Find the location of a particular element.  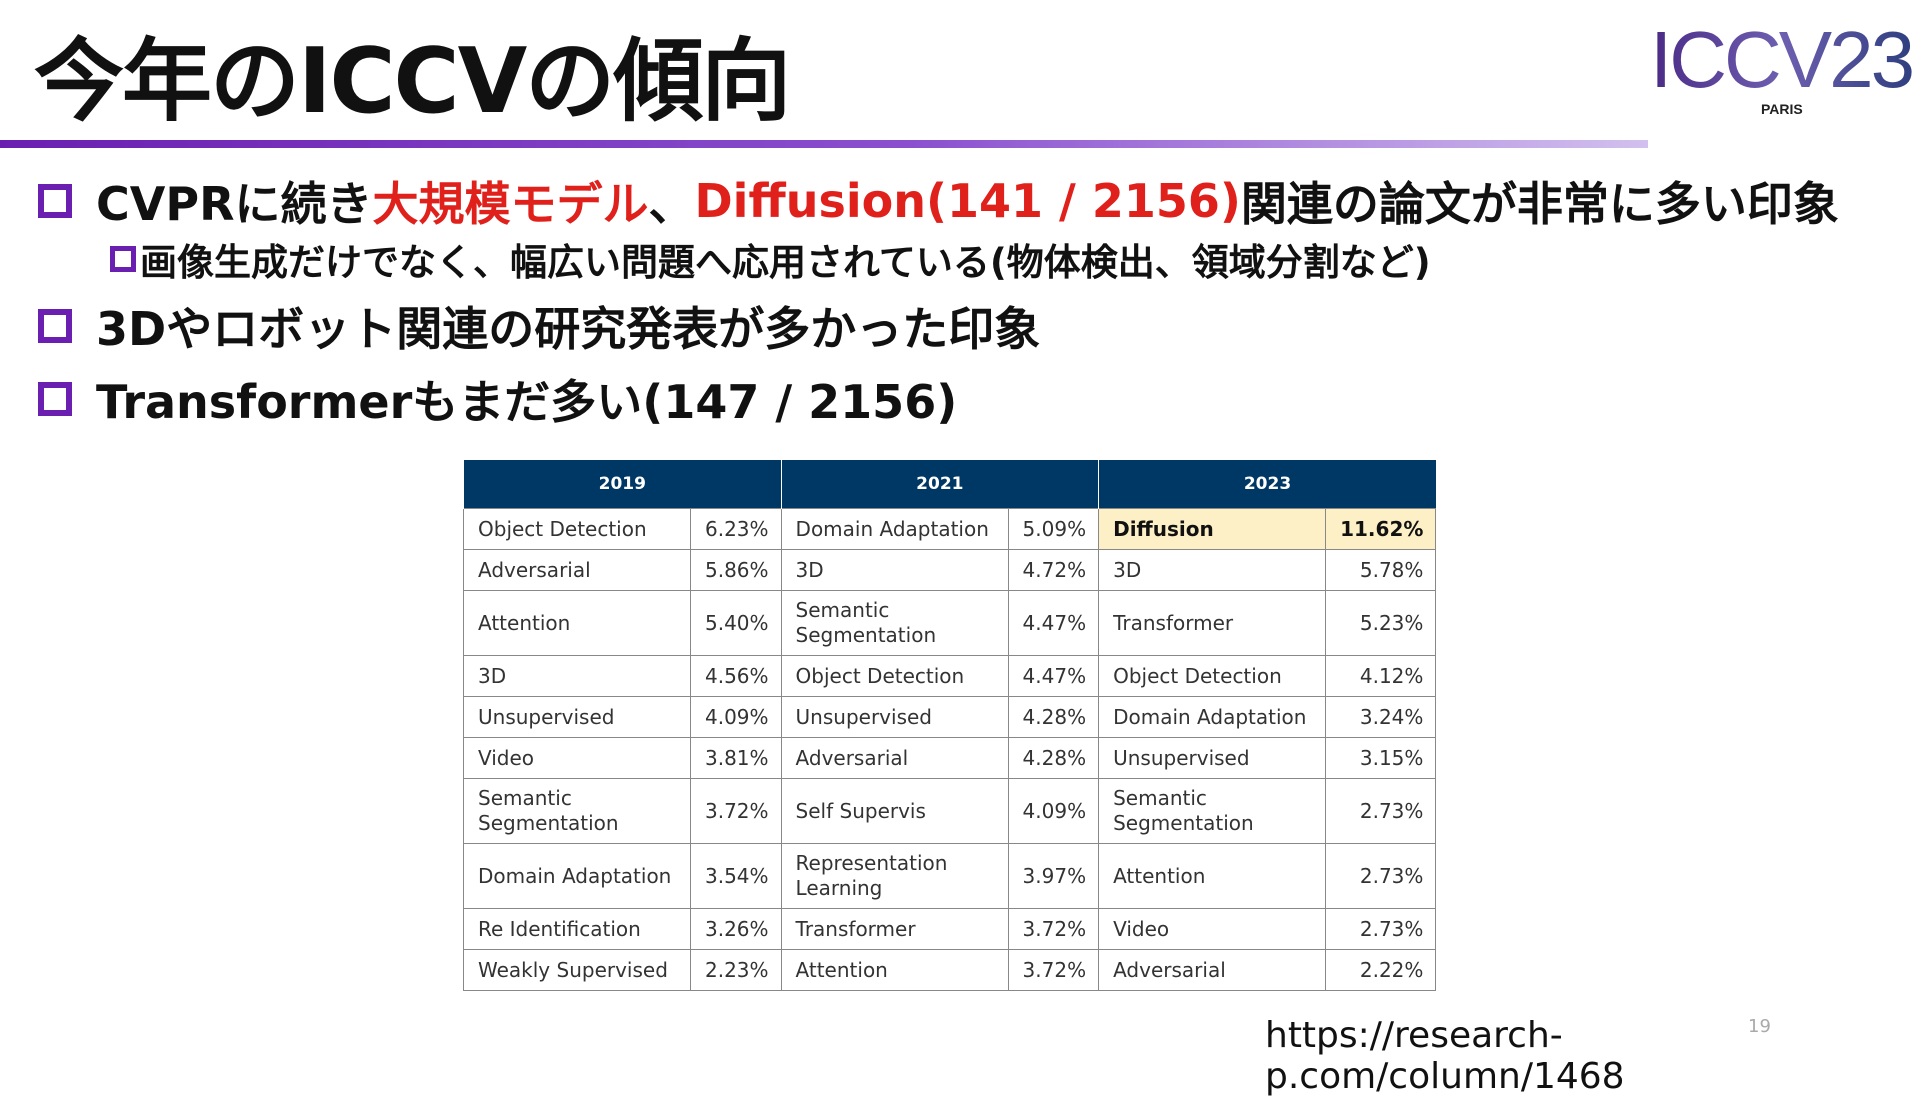

percent: 3.26% is located at coordinates (737, 928).